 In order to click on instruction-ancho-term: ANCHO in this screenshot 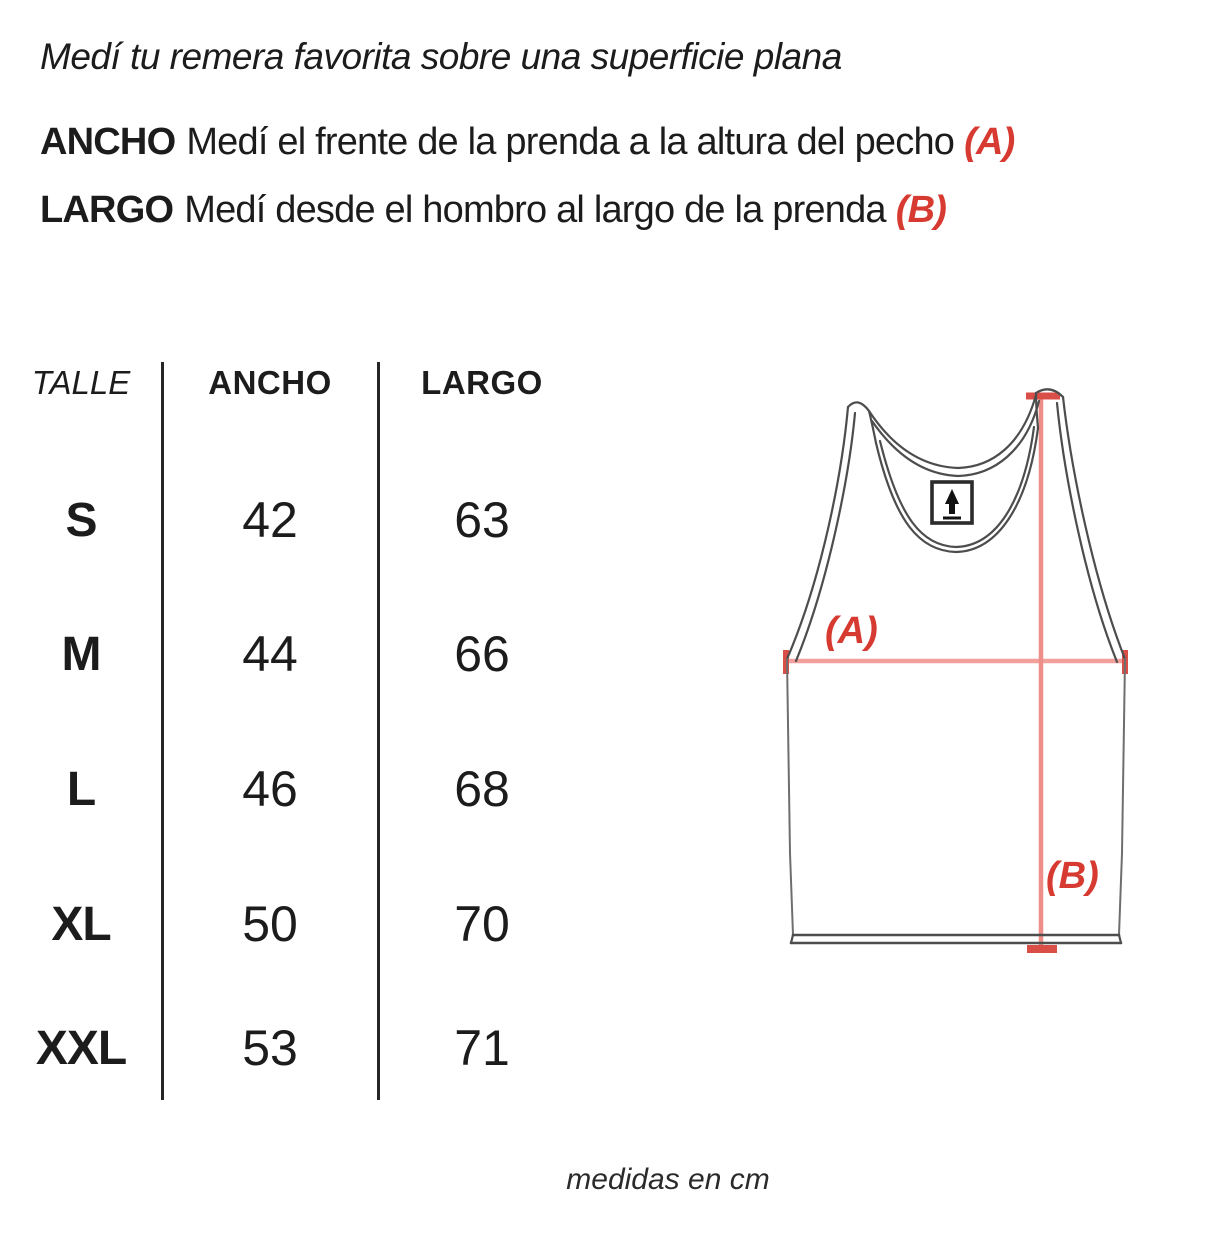, I will do `click(108, 142)`.